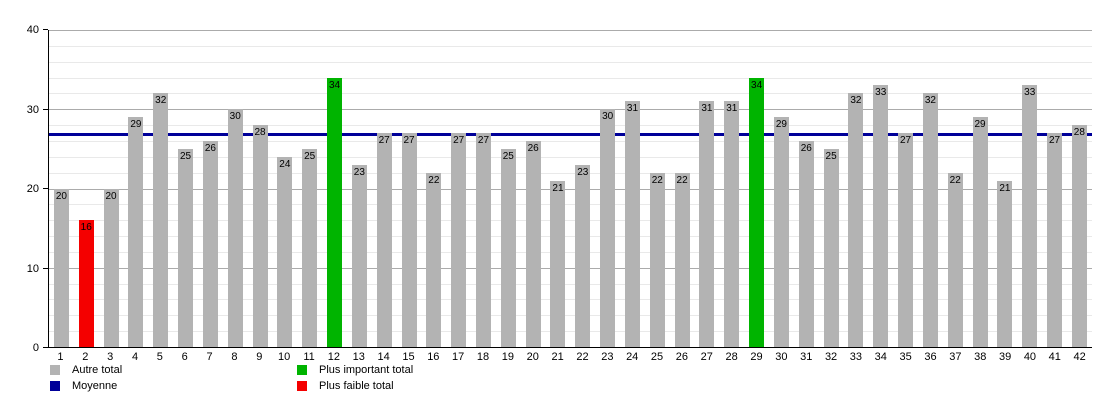 This screenshot has height=400, width=1120. I want to click on legend-item: Moyenne, so click(86, 385).